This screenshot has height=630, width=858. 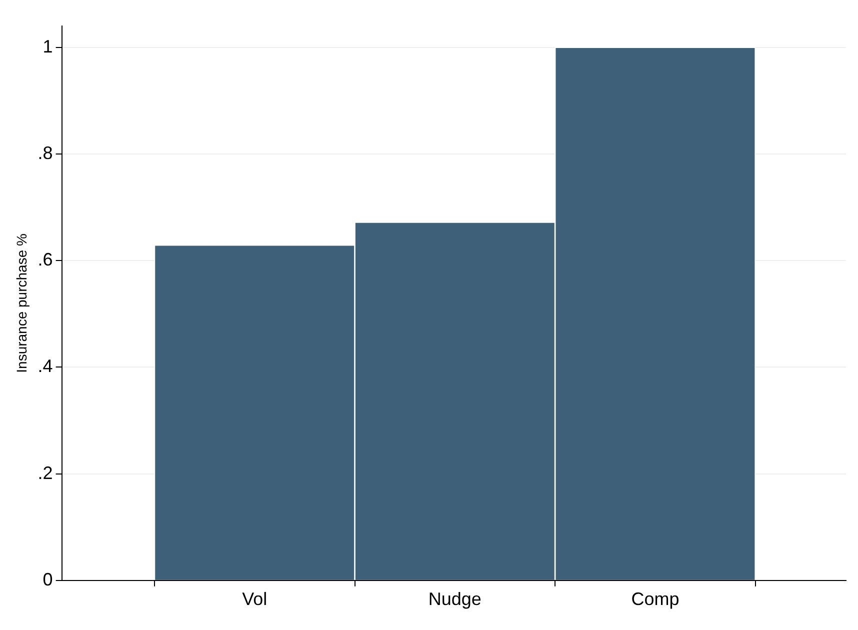 I want to click on y-tick-label: .8, so click(x=45, y=152).